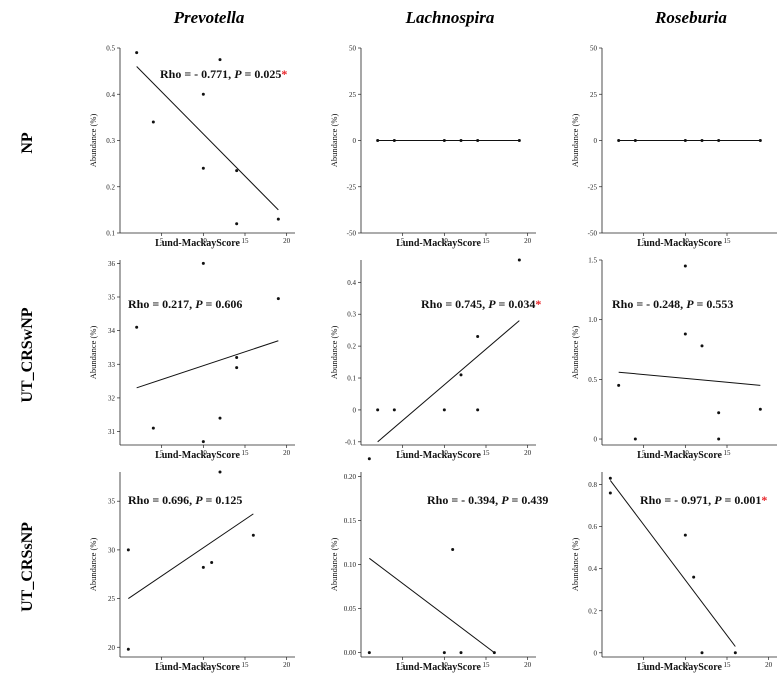  I want to click on stat-annotation: Rho = - 0.971, P = 0.001*, so click(703, 500).